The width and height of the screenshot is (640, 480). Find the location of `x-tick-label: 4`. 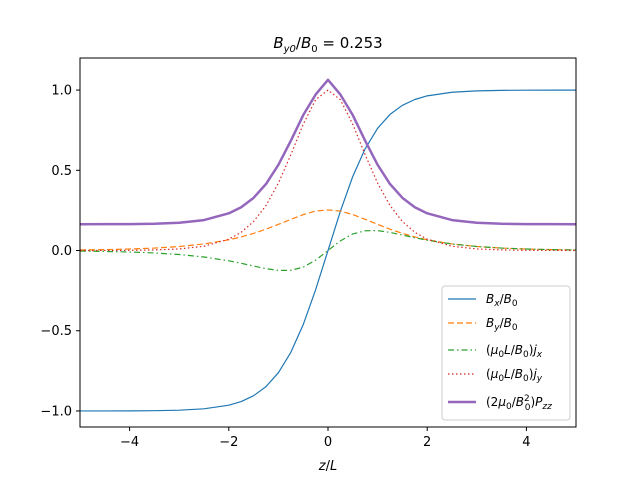

x-tick-label: 4 is located at coordinates (526, 442).